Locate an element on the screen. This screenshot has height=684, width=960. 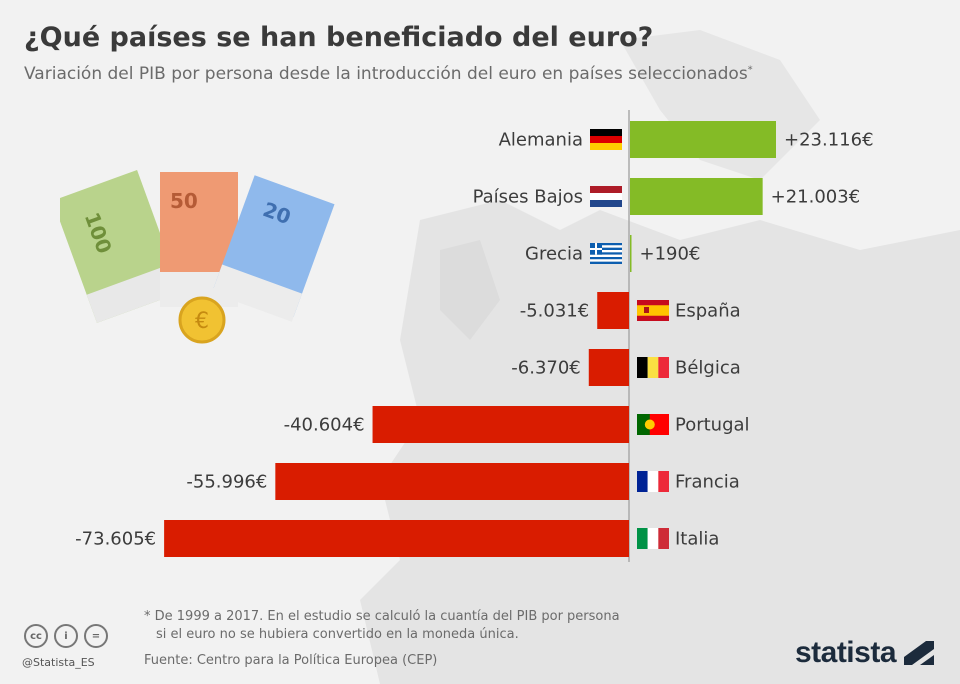
flag-icon-italia is located at coordinates (653, 538).